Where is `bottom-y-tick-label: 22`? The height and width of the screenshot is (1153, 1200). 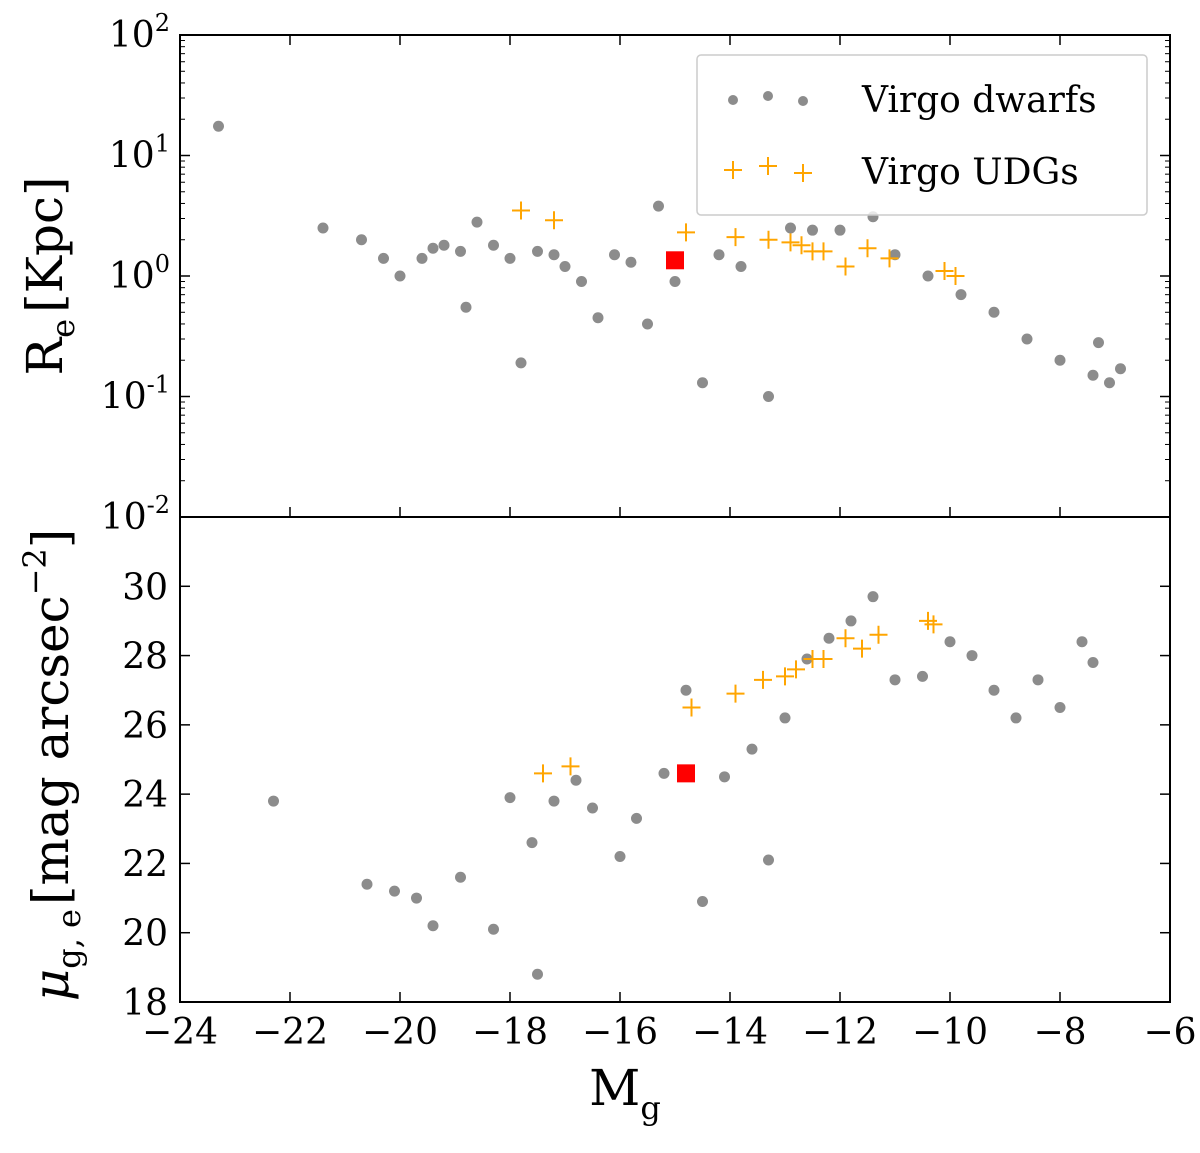
bottom-y-tick-label: 22 is located at coordinates (145, 864).